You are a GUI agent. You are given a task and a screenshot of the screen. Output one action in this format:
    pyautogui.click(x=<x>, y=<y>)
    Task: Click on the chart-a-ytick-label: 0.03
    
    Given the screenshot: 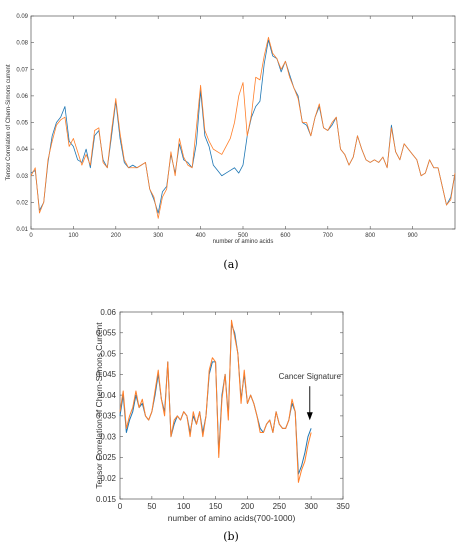 What is the action you would take?
    pyautogui.click(x=22, y=177)
    